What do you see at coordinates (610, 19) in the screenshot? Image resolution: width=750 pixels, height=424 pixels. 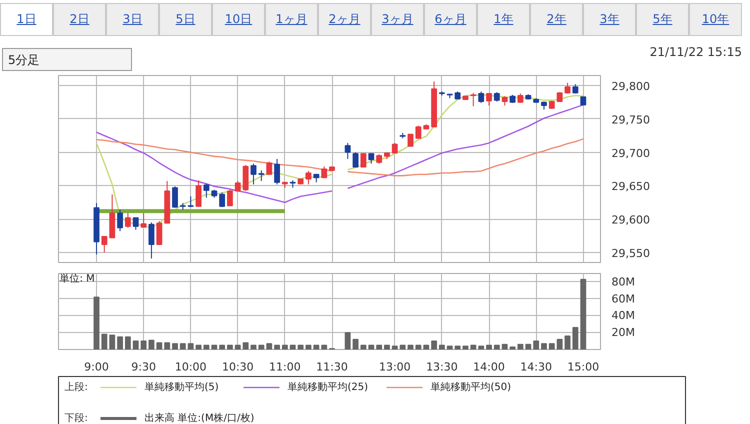 I see `text: 3年` at bounding box center [610, 19].